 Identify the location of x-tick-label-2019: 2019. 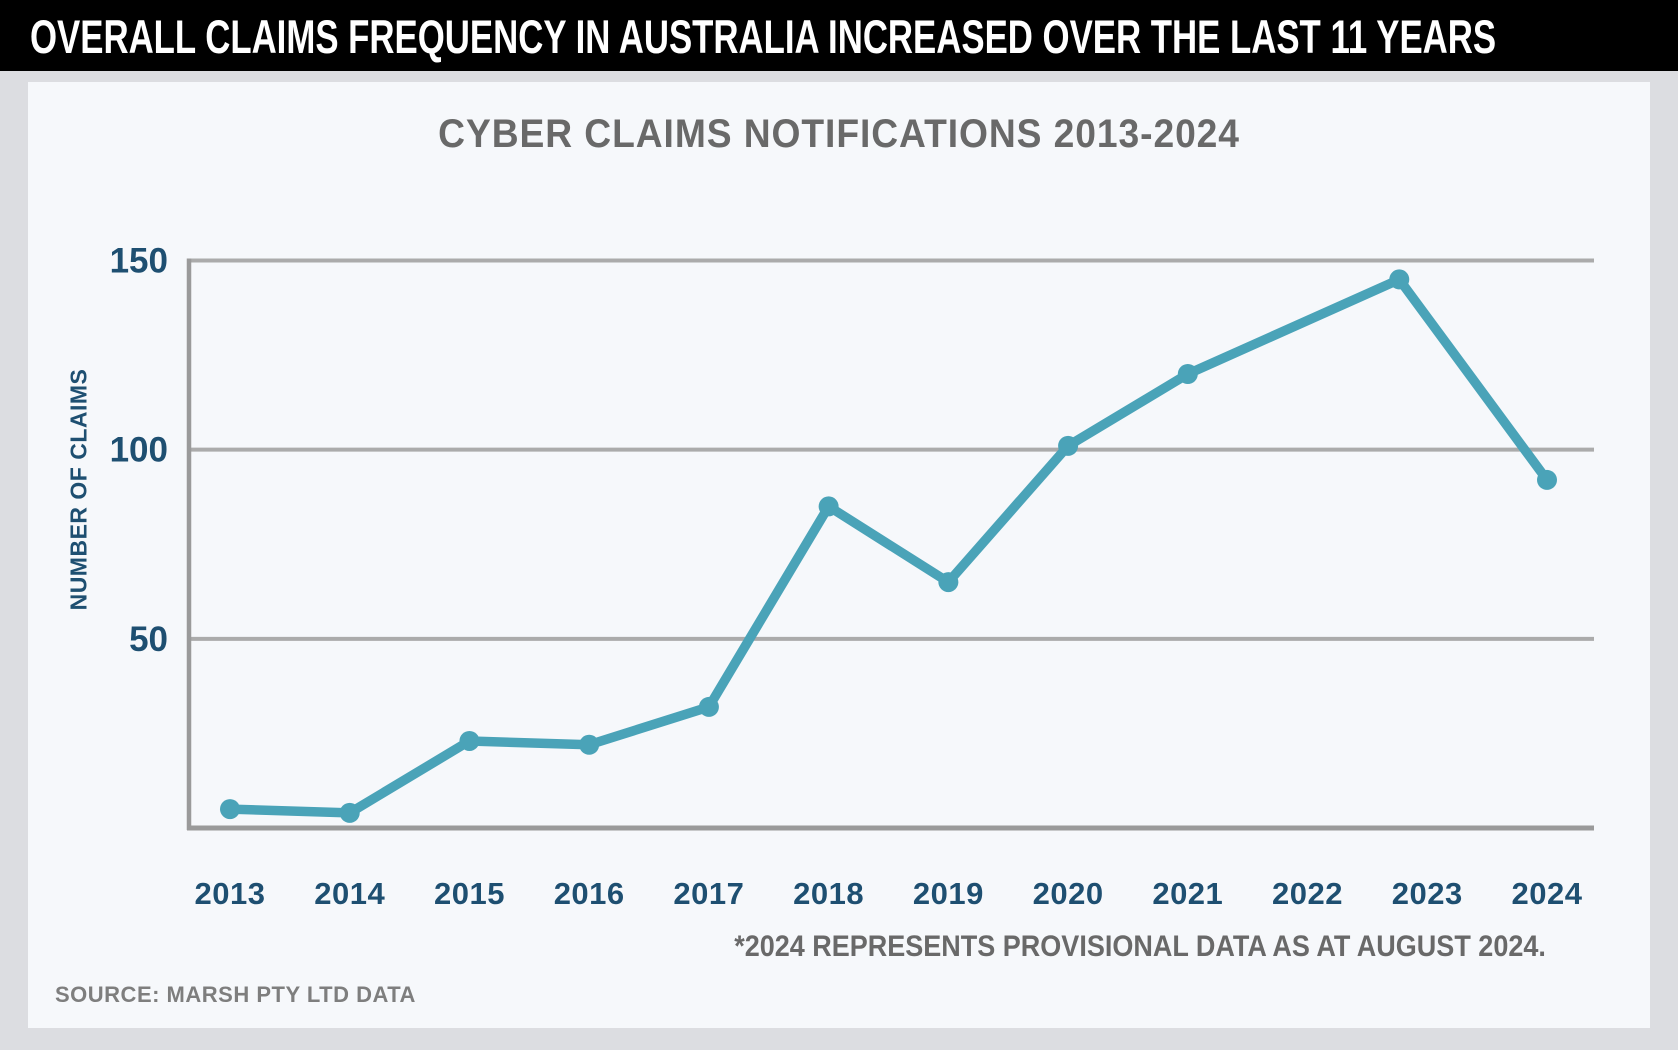
(948, 893).